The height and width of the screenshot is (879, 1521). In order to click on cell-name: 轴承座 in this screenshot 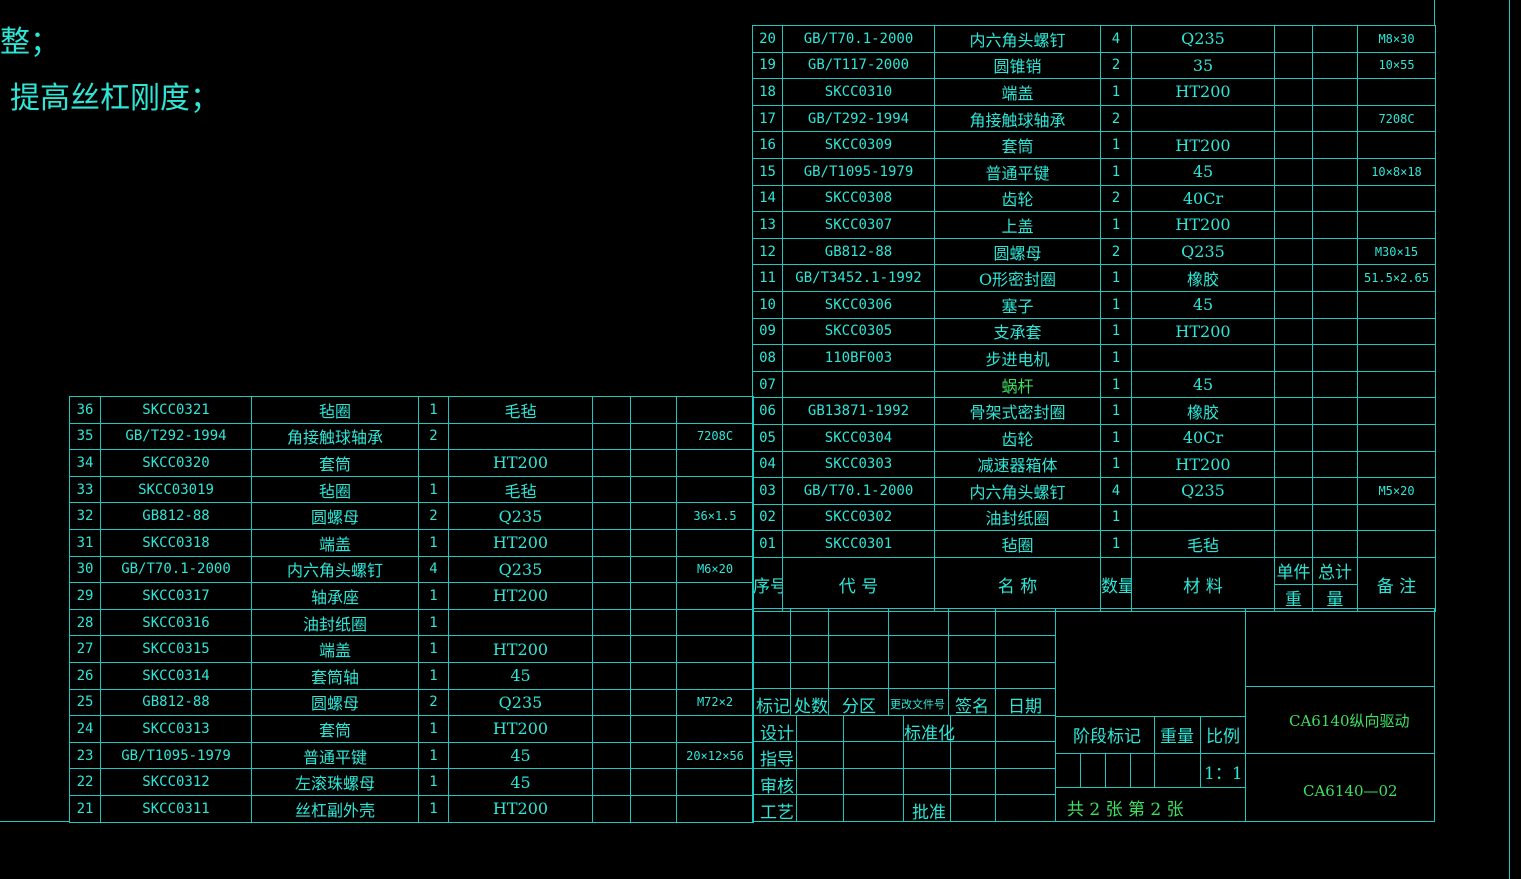, I will do `click(335, 596)`.